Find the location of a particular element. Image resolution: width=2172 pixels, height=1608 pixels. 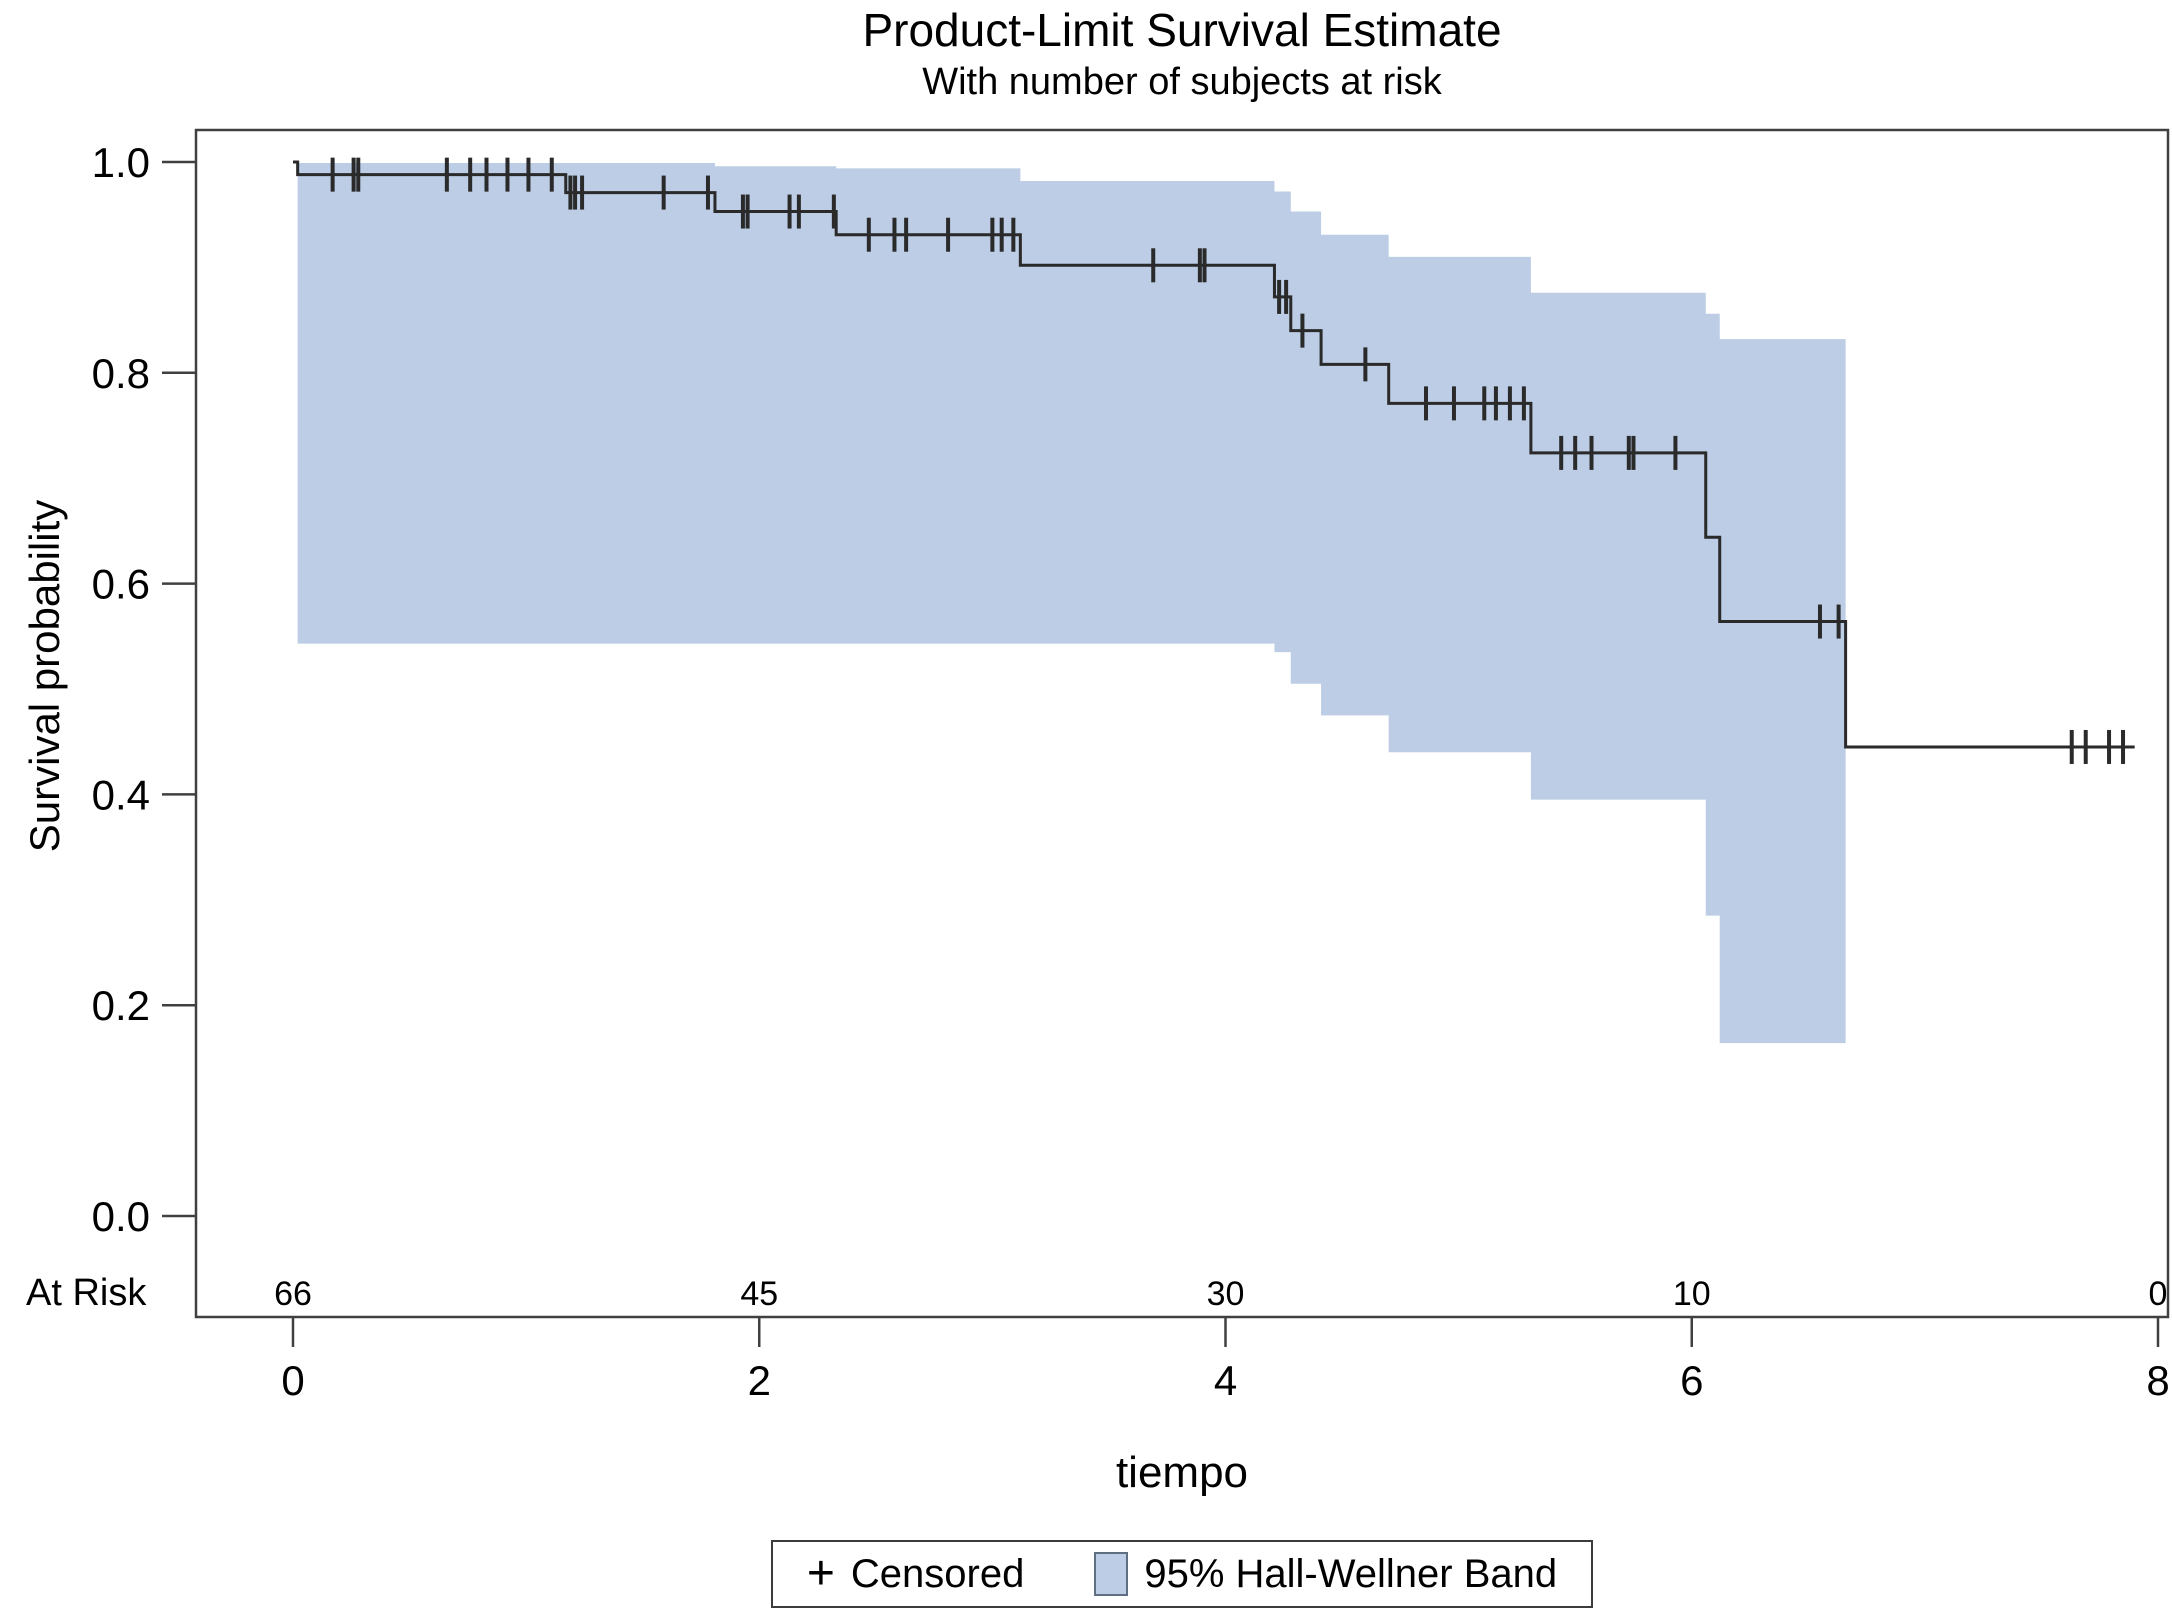

y-axis-ticks: 0.0 0.2 0.4 0.6 0.8 1.0 is located at coordinates (144, 689).